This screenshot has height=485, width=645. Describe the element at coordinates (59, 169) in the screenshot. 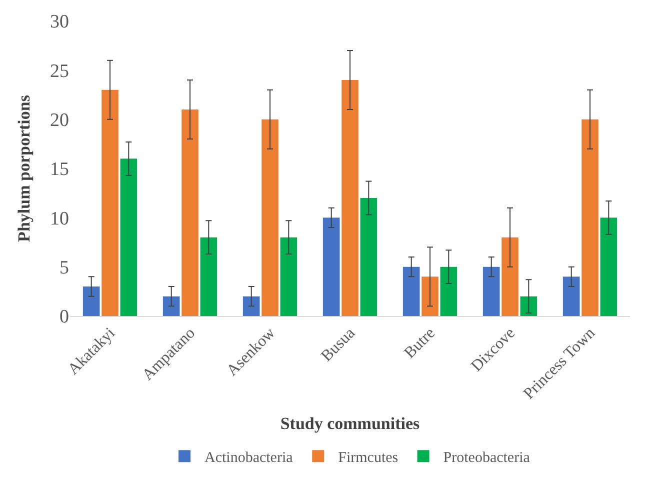

I see `y-tick-label: 15` at that location.